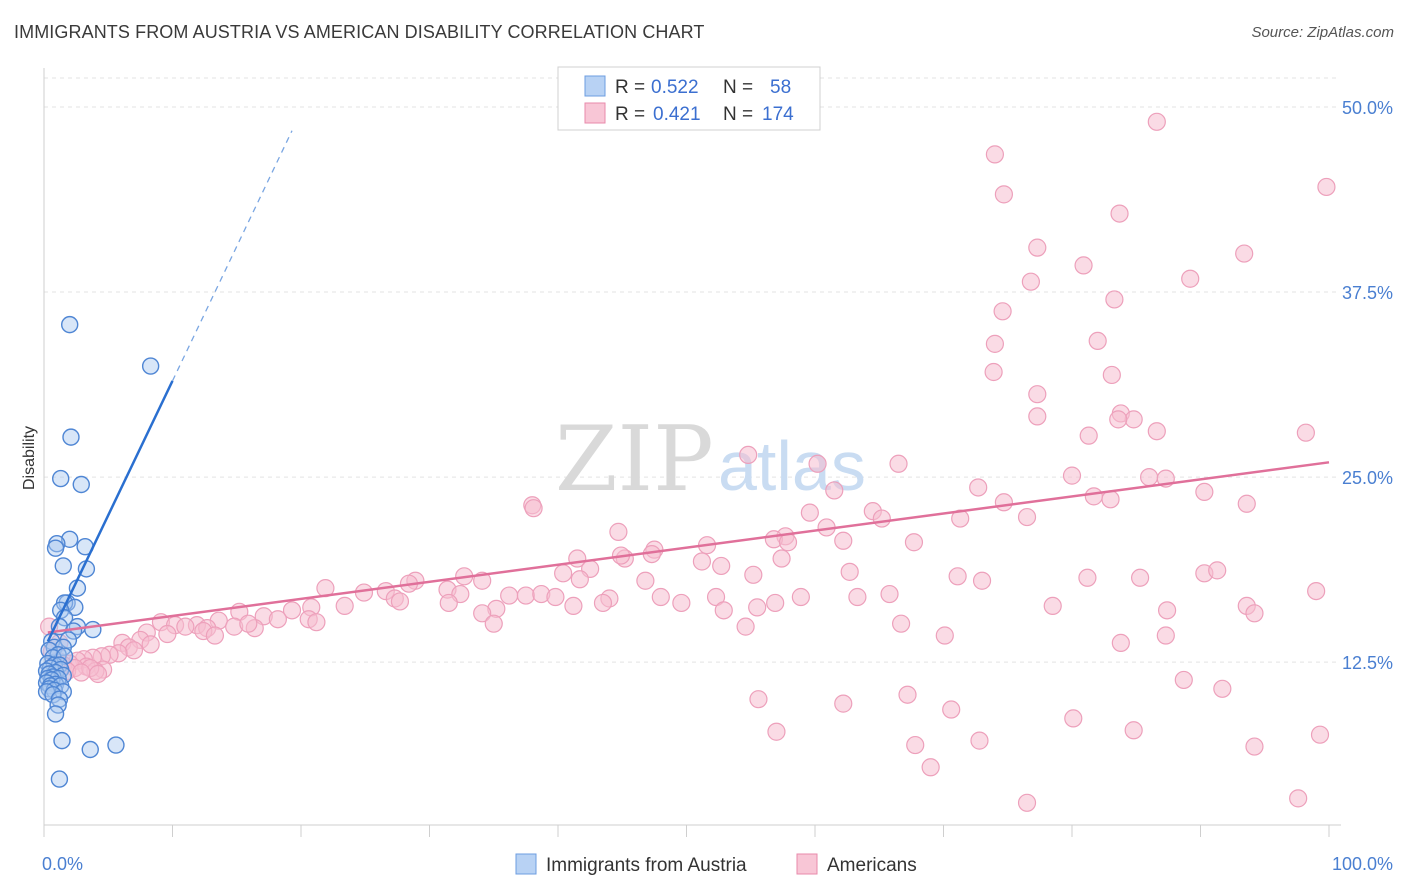  What do you see at coordinates (1322, 32) in the screenshot?
I see `source-credit: Source: ZipAtlas.com` at bounding box center [1322, 32].